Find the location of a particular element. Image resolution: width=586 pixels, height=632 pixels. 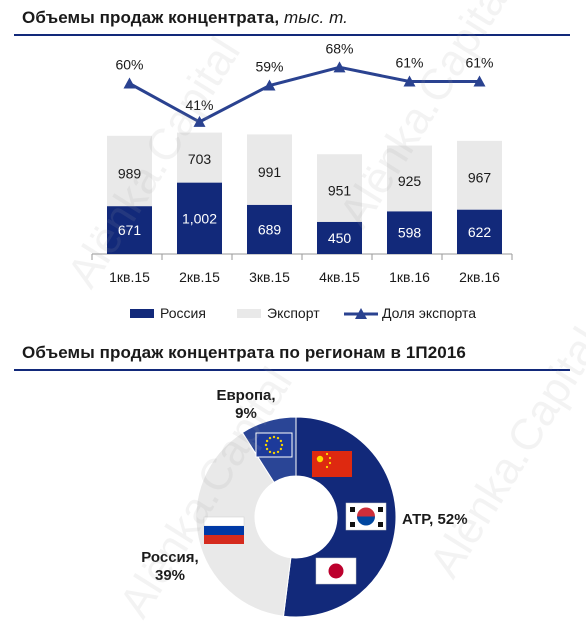

bar-chart-title-unit: тыс. т. is located at coordinates (315, 17).